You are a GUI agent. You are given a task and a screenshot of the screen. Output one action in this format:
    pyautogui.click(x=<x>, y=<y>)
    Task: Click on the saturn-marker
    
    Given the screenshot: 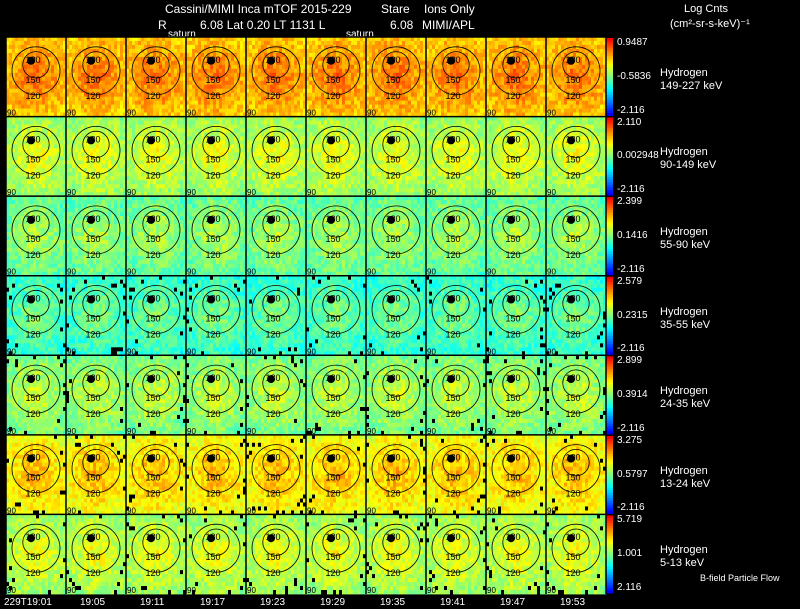 What is the action you would take?
    pyautogui.click(x=211, y=60)
    